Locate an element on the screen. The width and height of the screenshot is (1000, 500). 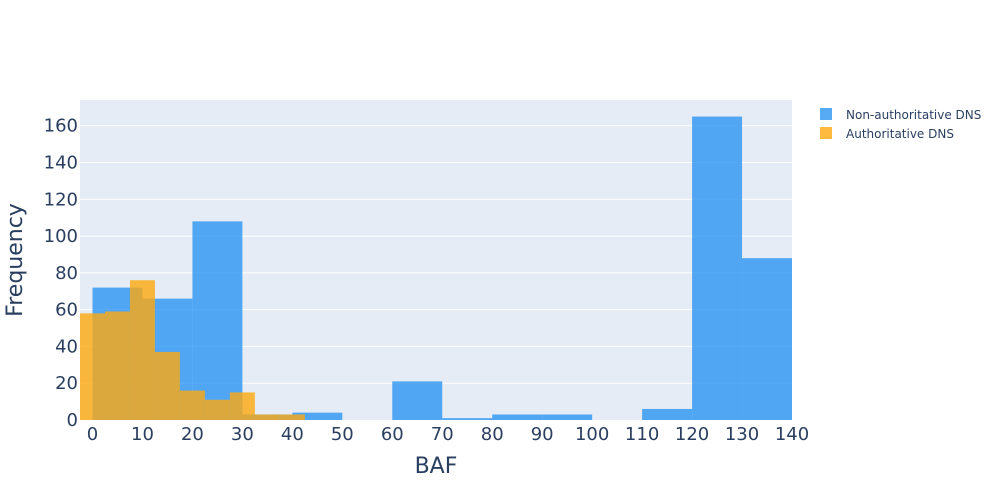
y-tick-label: 60 is located at coordinates (66, 310).